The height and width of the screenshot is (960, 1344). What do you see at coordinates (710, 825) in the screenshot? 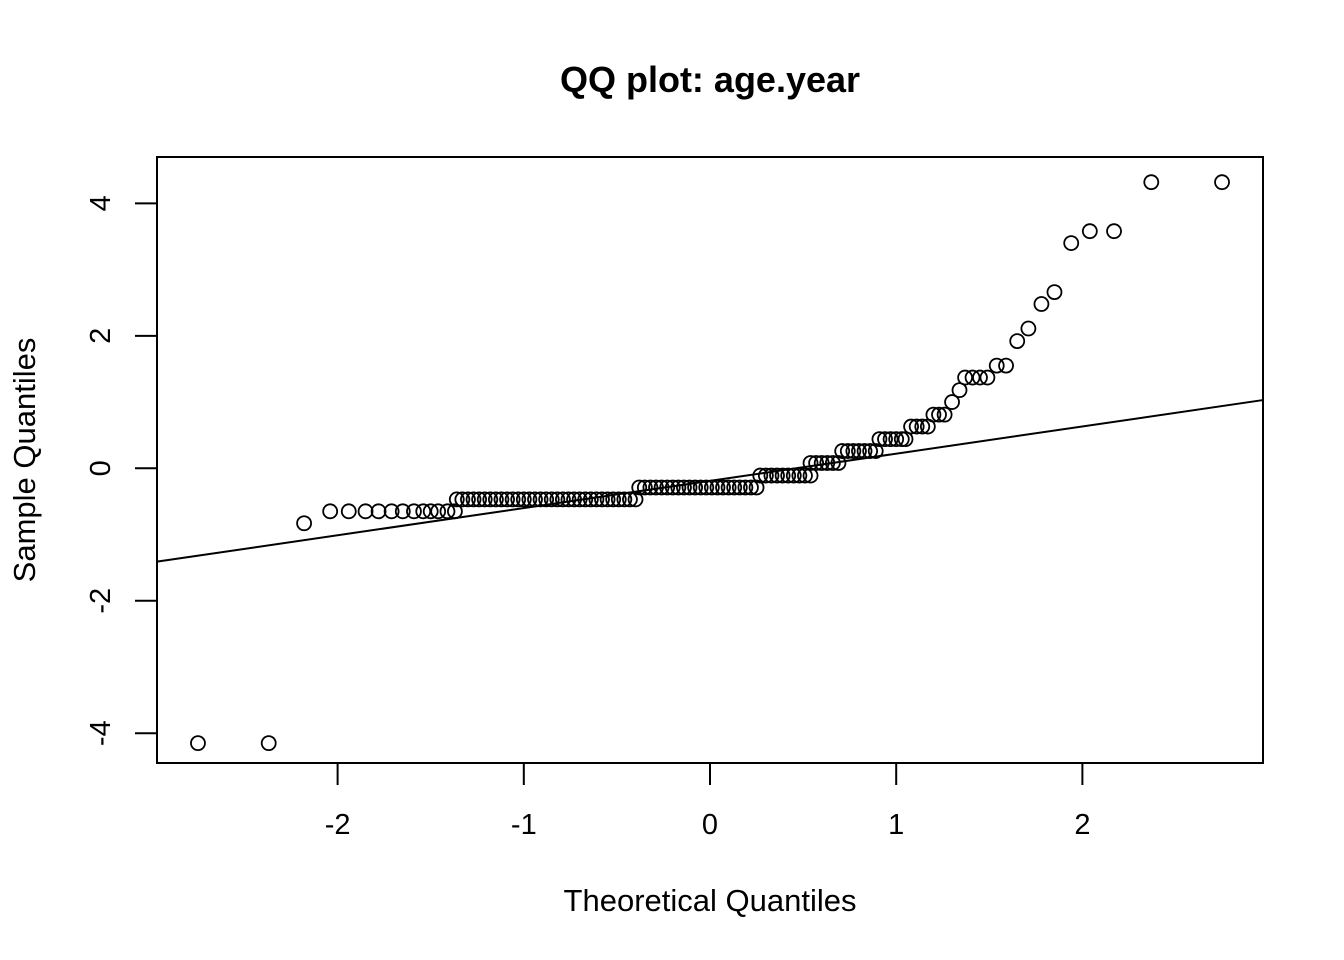
I see `x-tick-label: 0` at bounding box center [710, 825].